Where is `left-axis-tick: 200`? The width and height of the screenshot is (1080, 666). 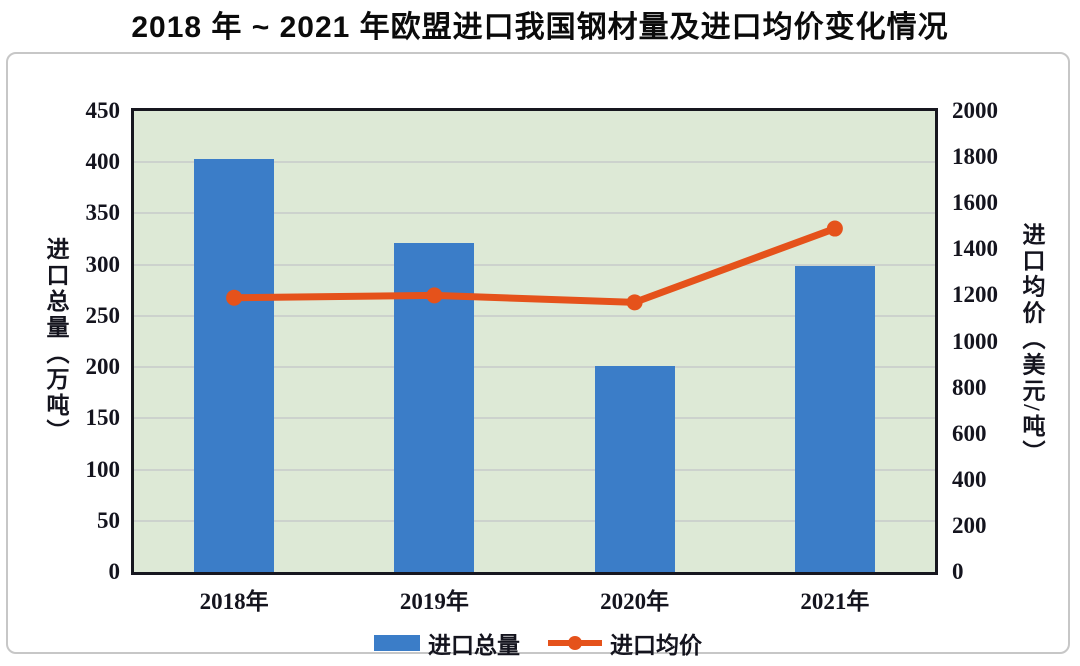
left-axis-tick: 200 is located at coordinates (103, 367).